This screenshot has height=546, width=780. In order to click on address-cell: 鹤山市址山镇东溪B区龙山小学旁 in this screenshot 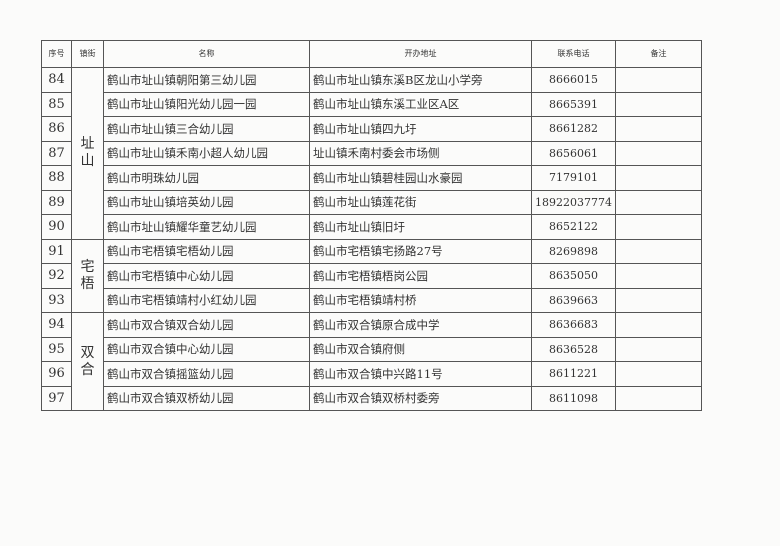, I will do `click(420, 80)`.